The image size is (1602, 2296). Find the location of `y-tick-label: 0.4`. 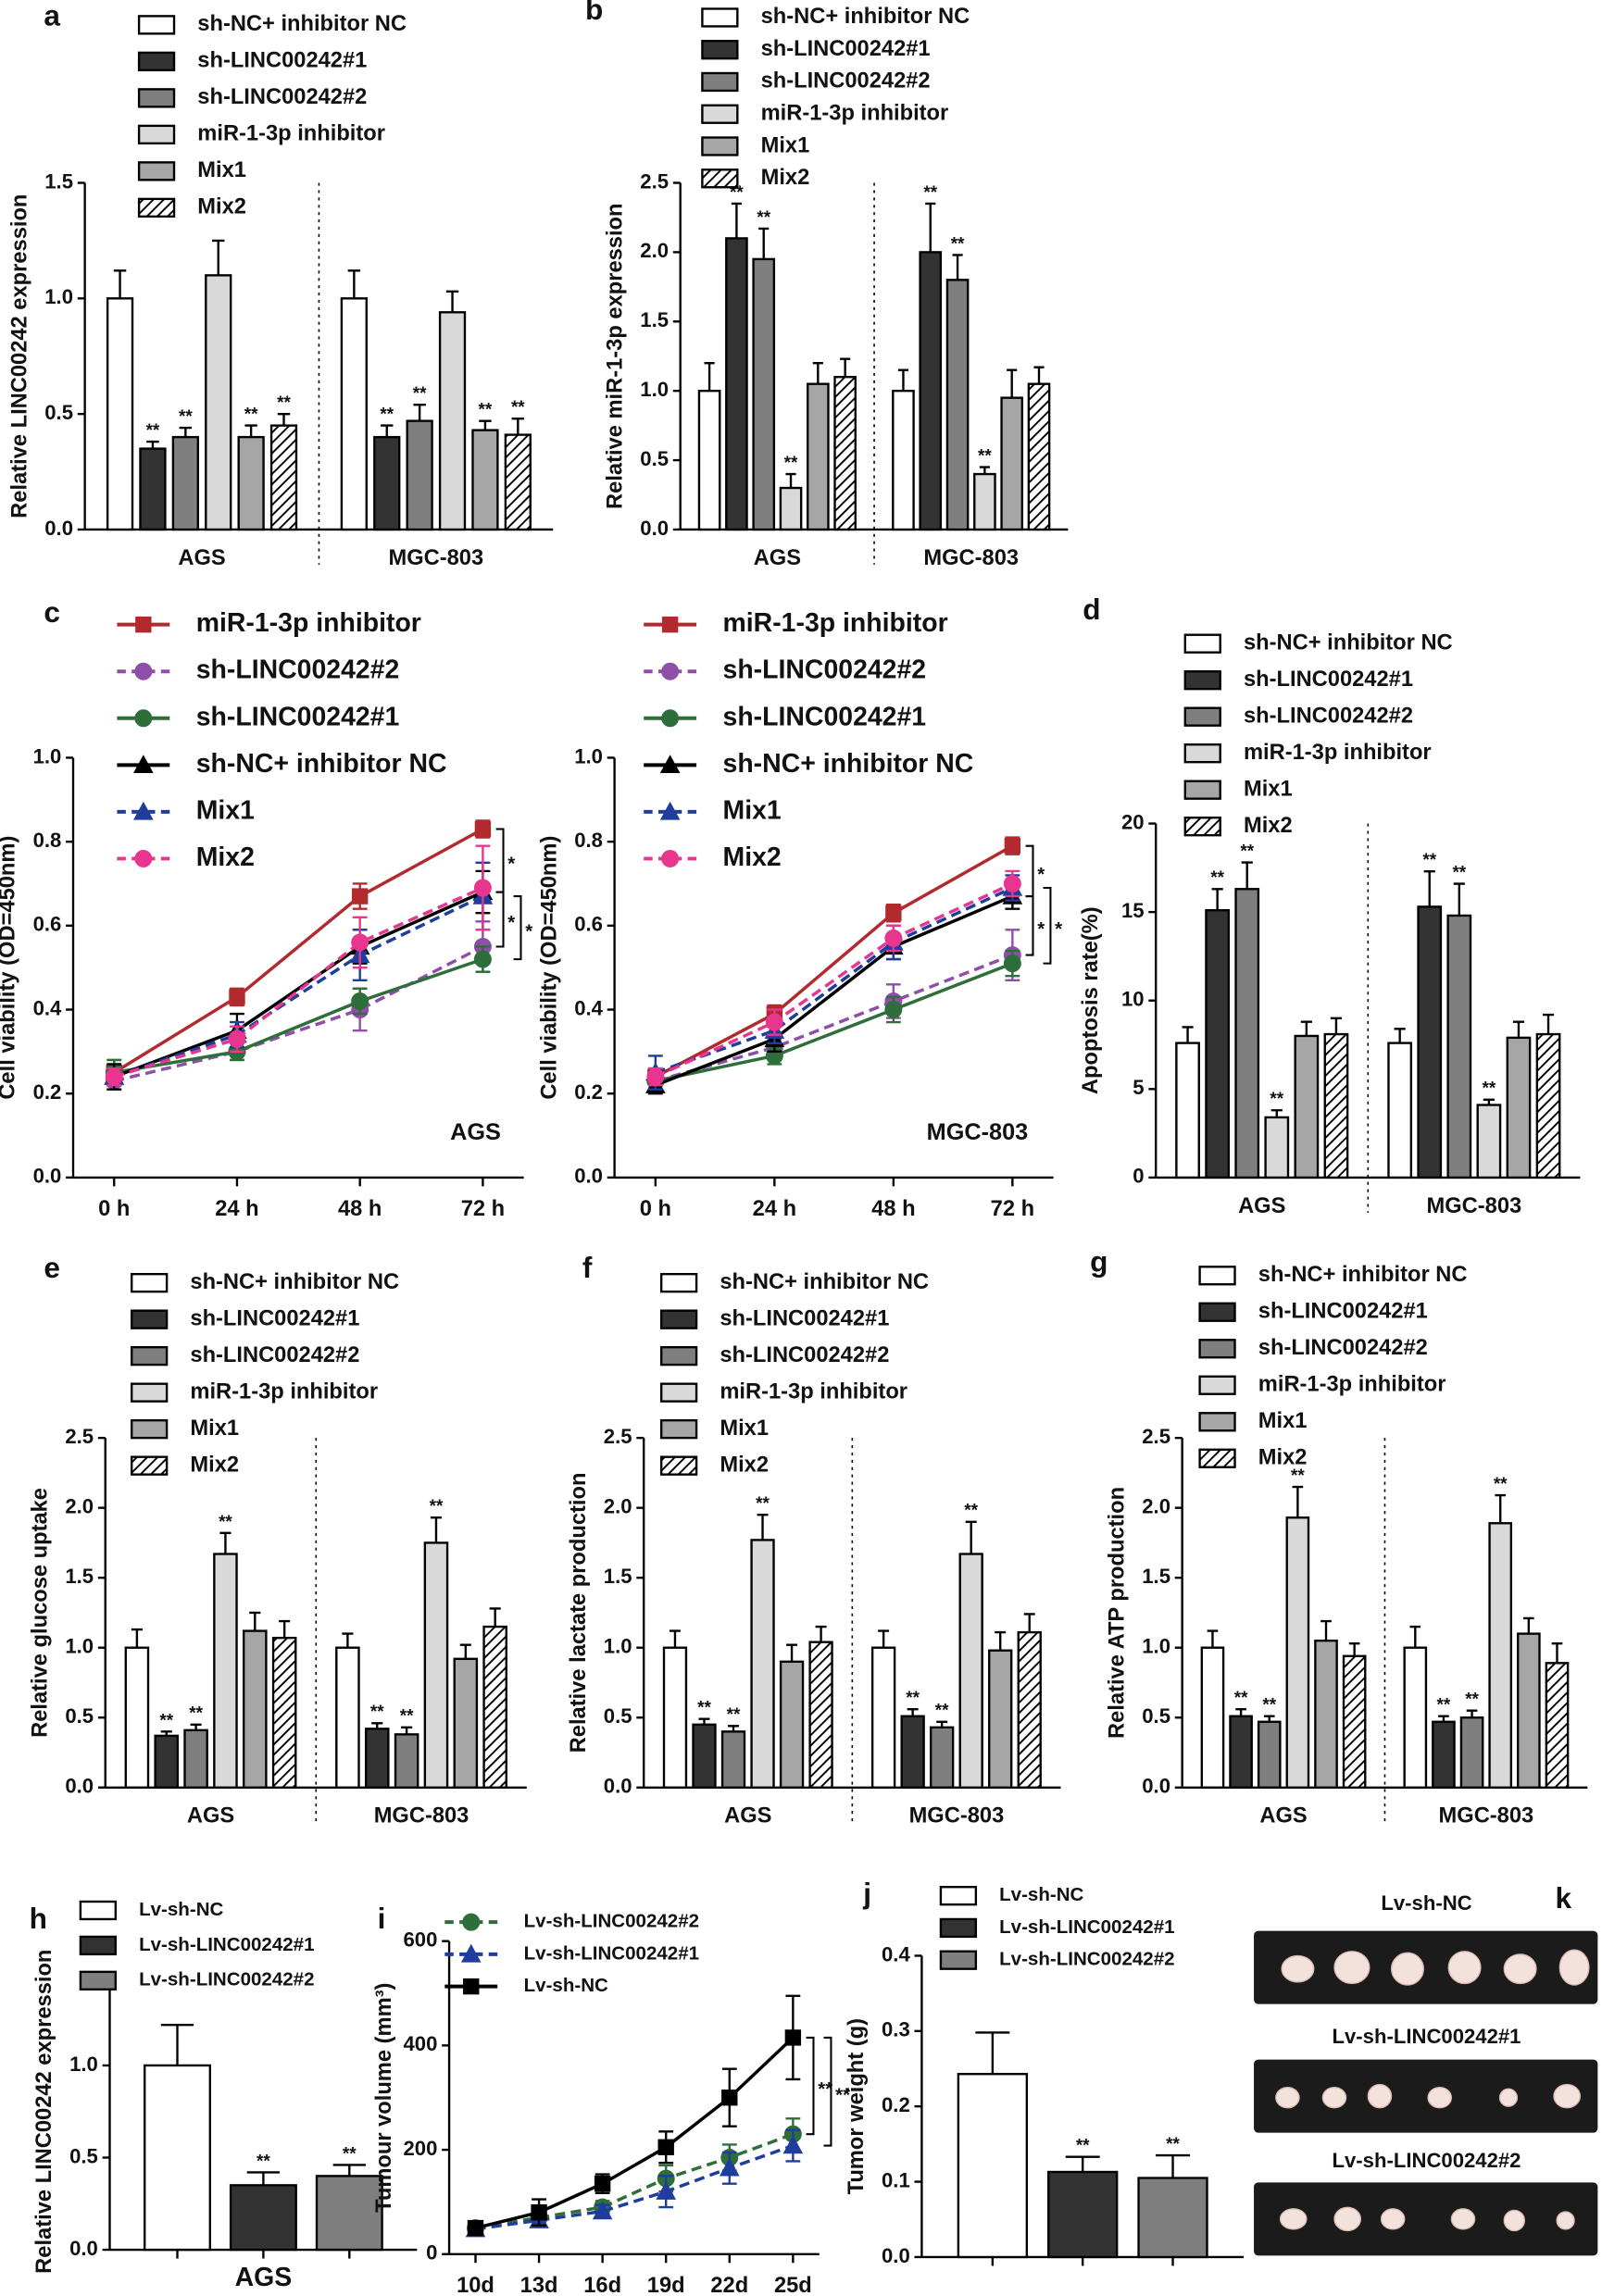

y-tick-label: 0.4 is located at coordinates (588, 1008).